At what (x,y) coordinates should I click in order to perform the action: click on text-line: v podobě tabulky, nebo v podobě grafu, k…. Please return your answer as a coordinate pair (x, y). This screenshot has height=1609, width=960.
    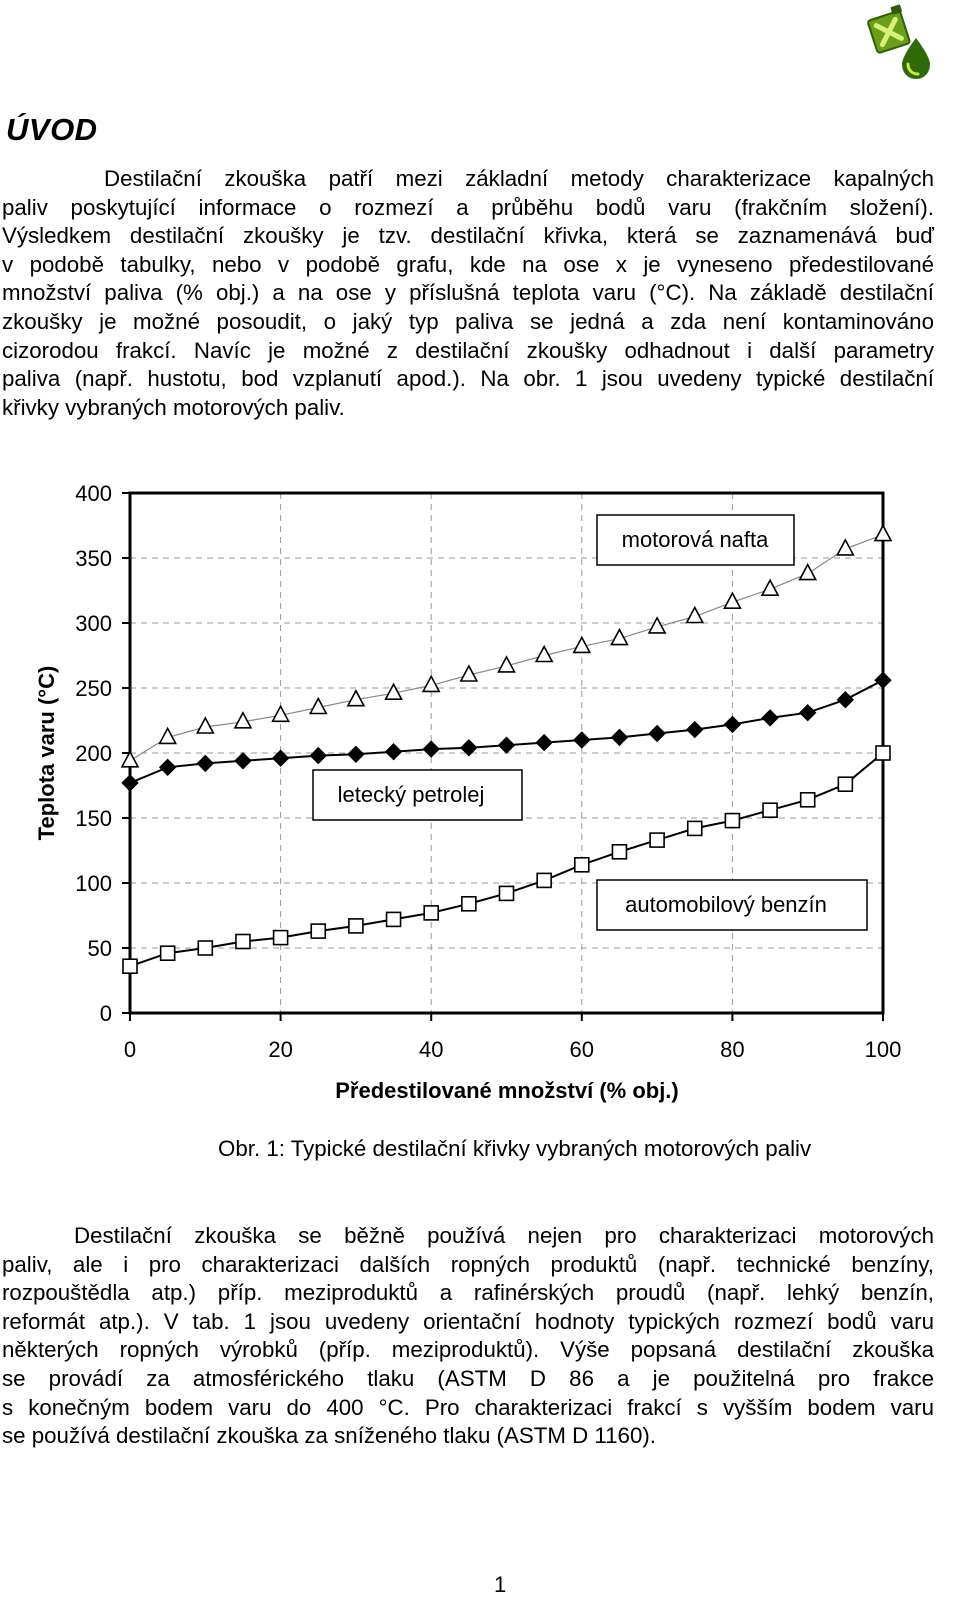
    Looking at the image, I should click on (468, 264).